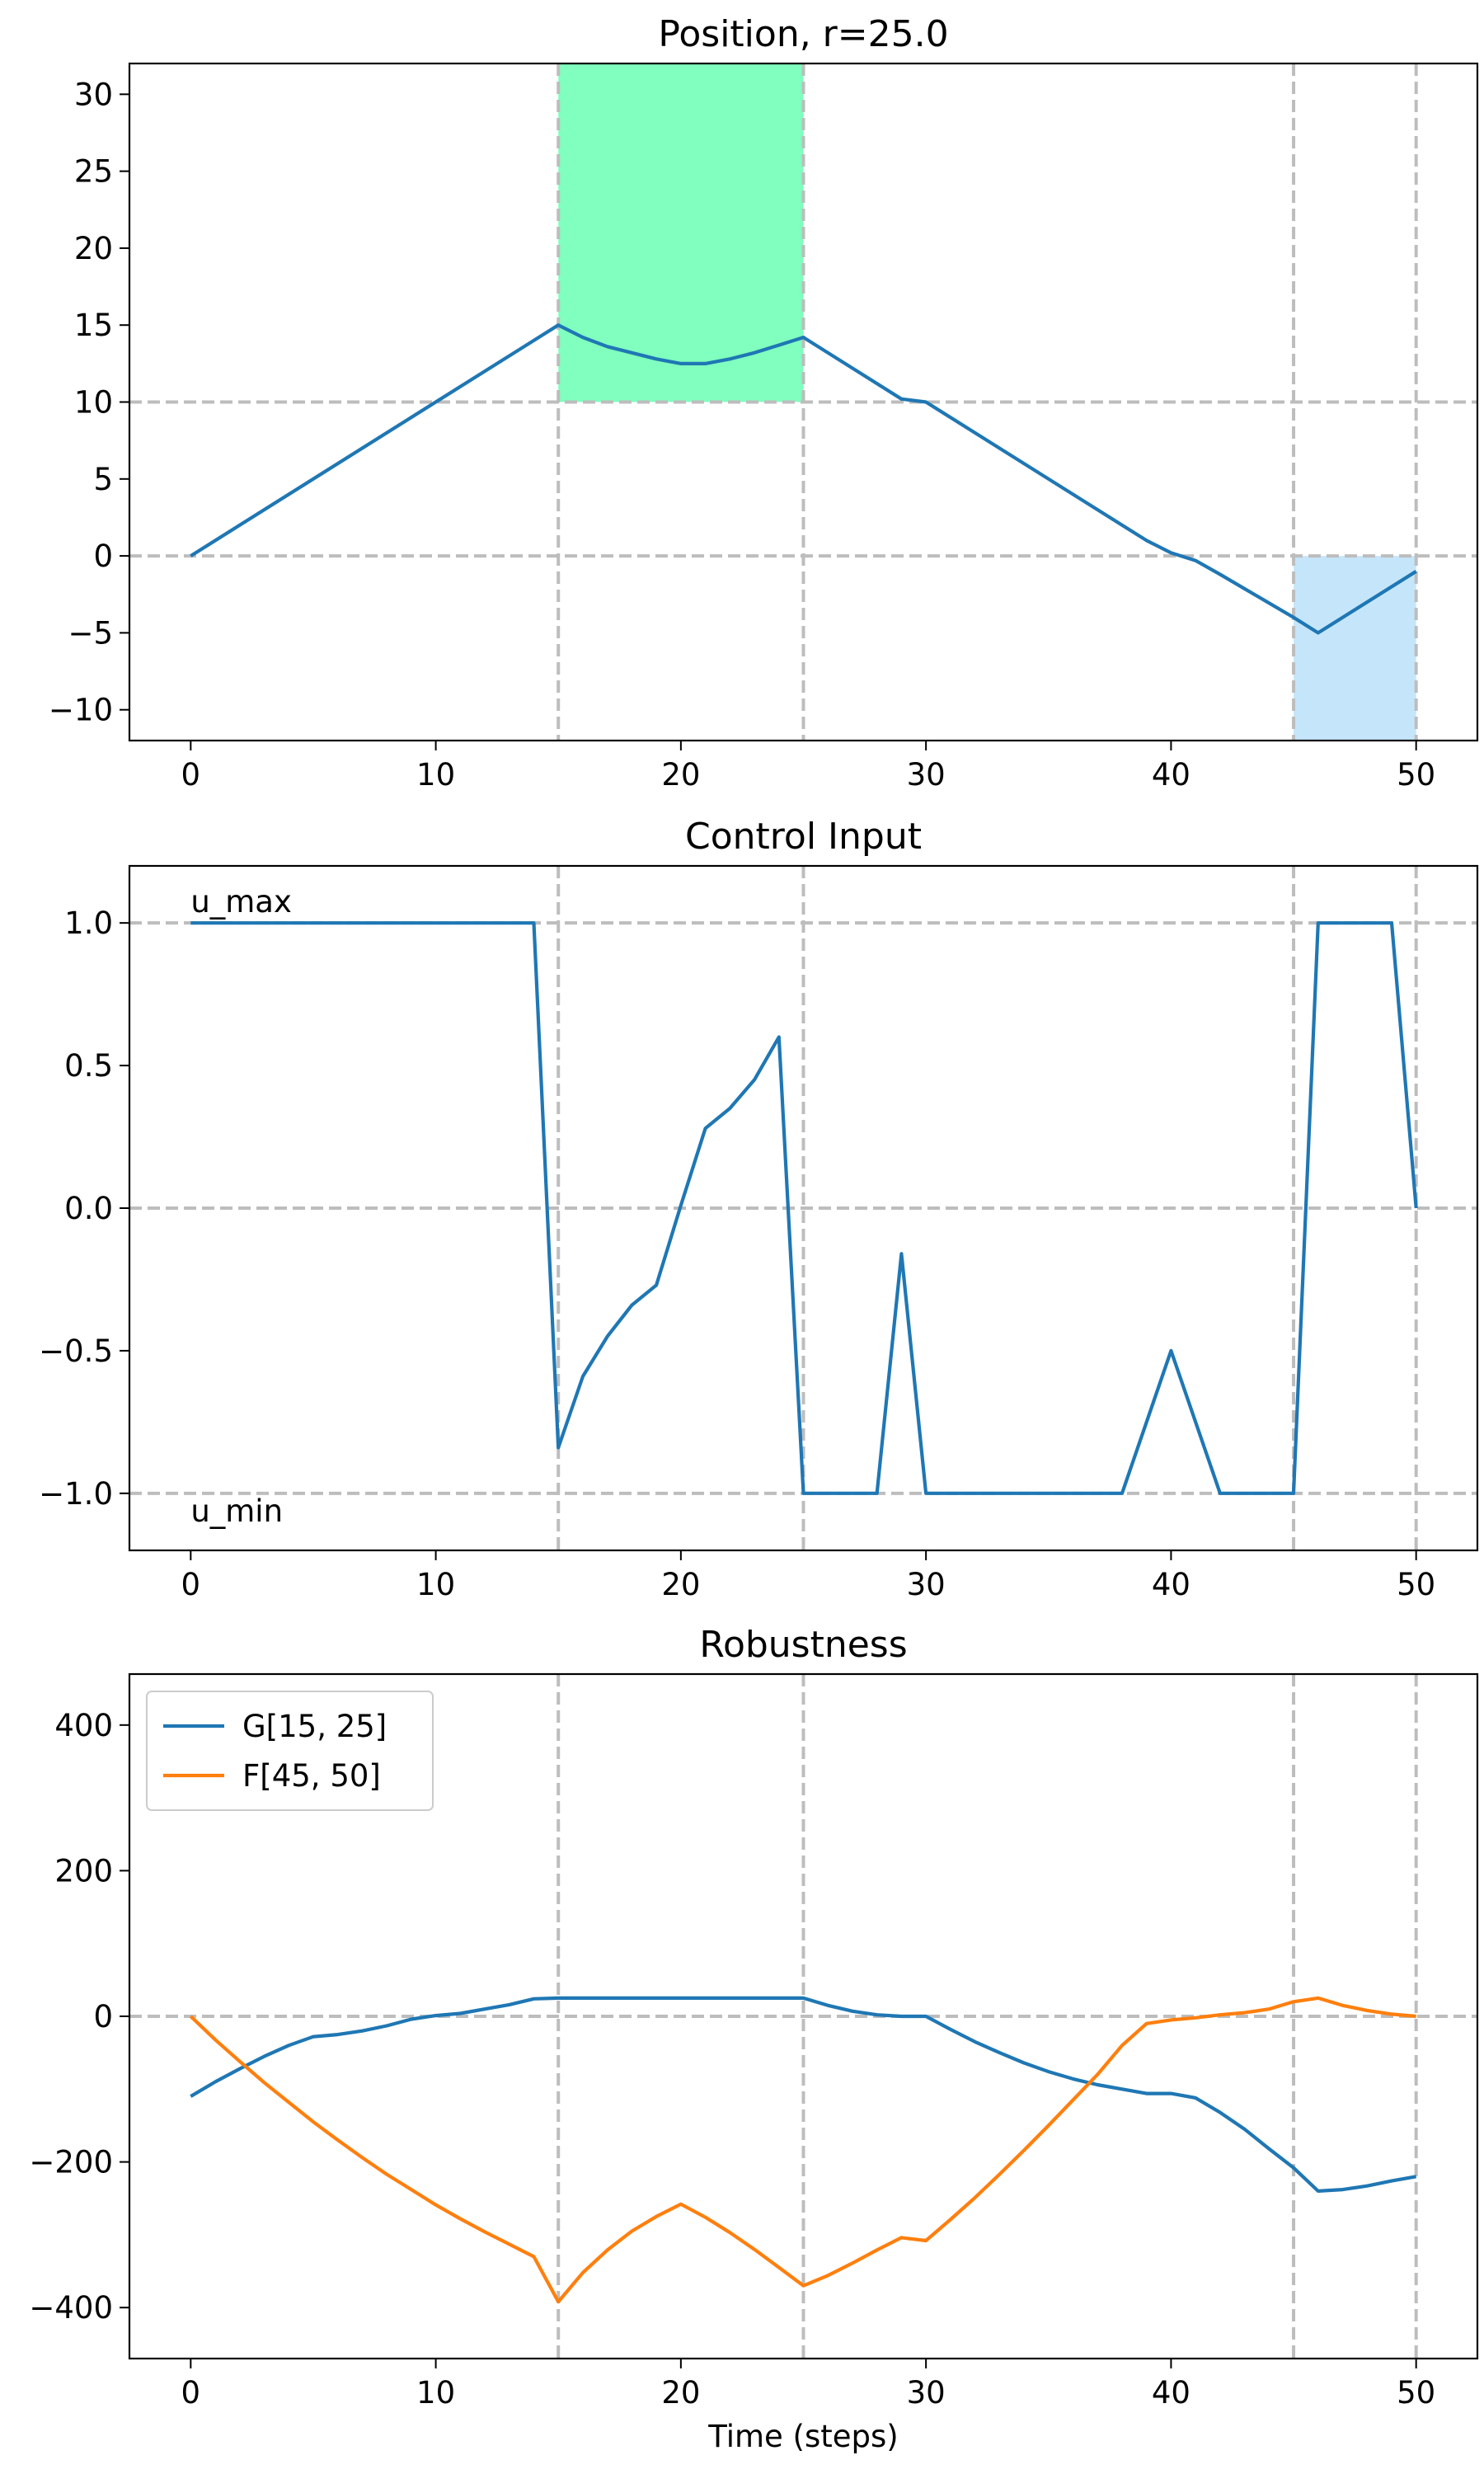 This screenshot has height=2474, width=1484. Describe the element at coordinates (93, 94) in the screenshot. I see `position-ytick-label: 30` at that location.